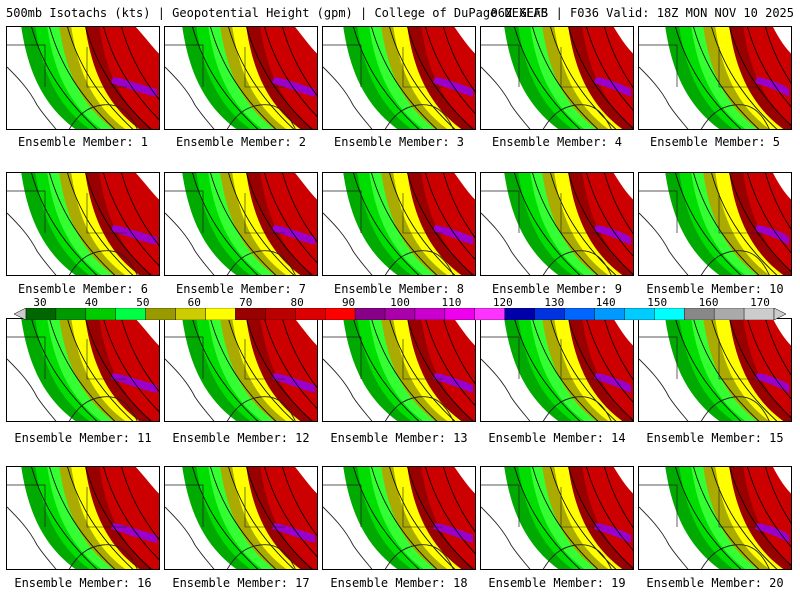 The width and height of the screenshot is (800, 600). Describe the element at coordinates (399, 438) in the screenshot. I see `ensemble-member-13-caption: Ensemble Member: 13` at that location.